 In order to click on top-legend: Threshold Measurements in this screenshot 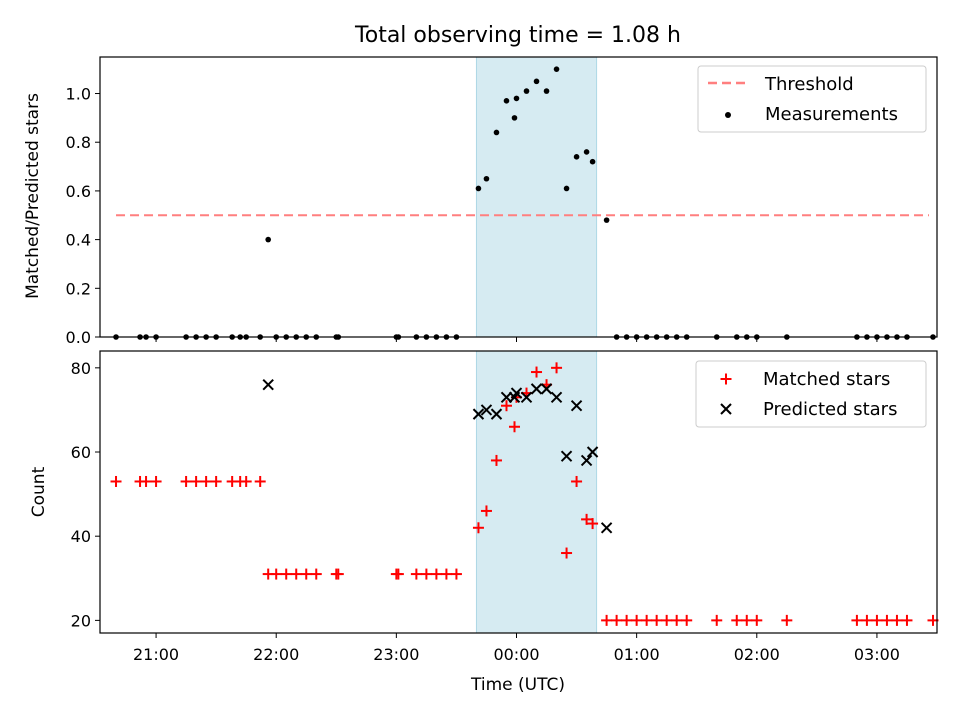, I will do `click(812, 99)`.